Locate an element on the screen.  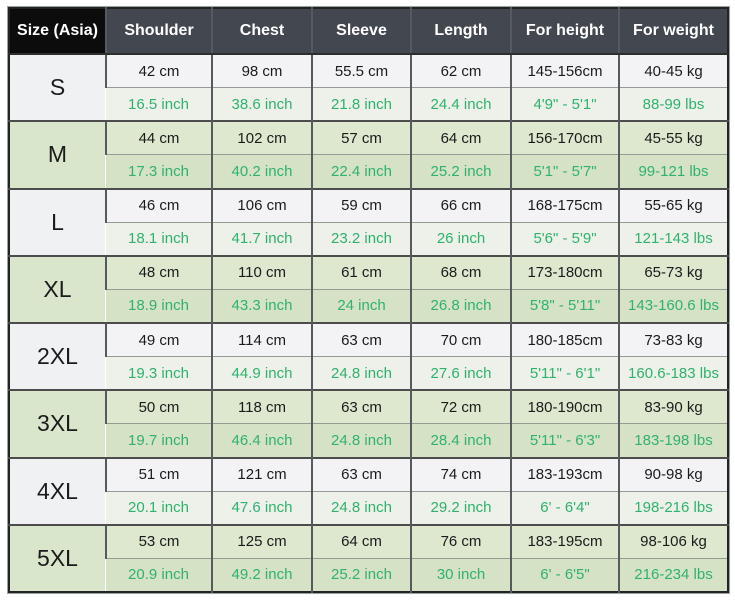
column-header-for-height: For height is located at coordinates (564, 31).